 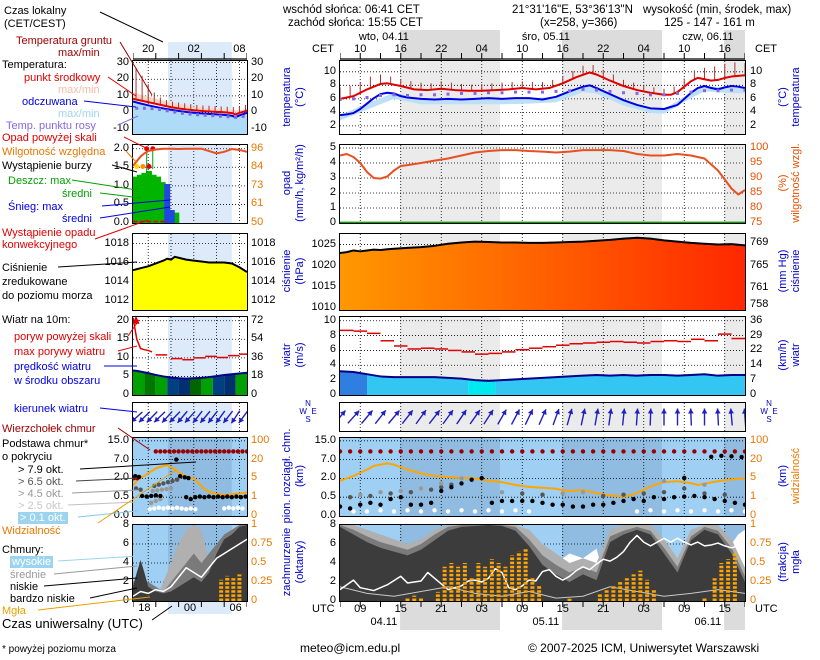 I want to click on legend-label->-7.9-okt.: > 7.9 okt., so click(x=41, y=470).